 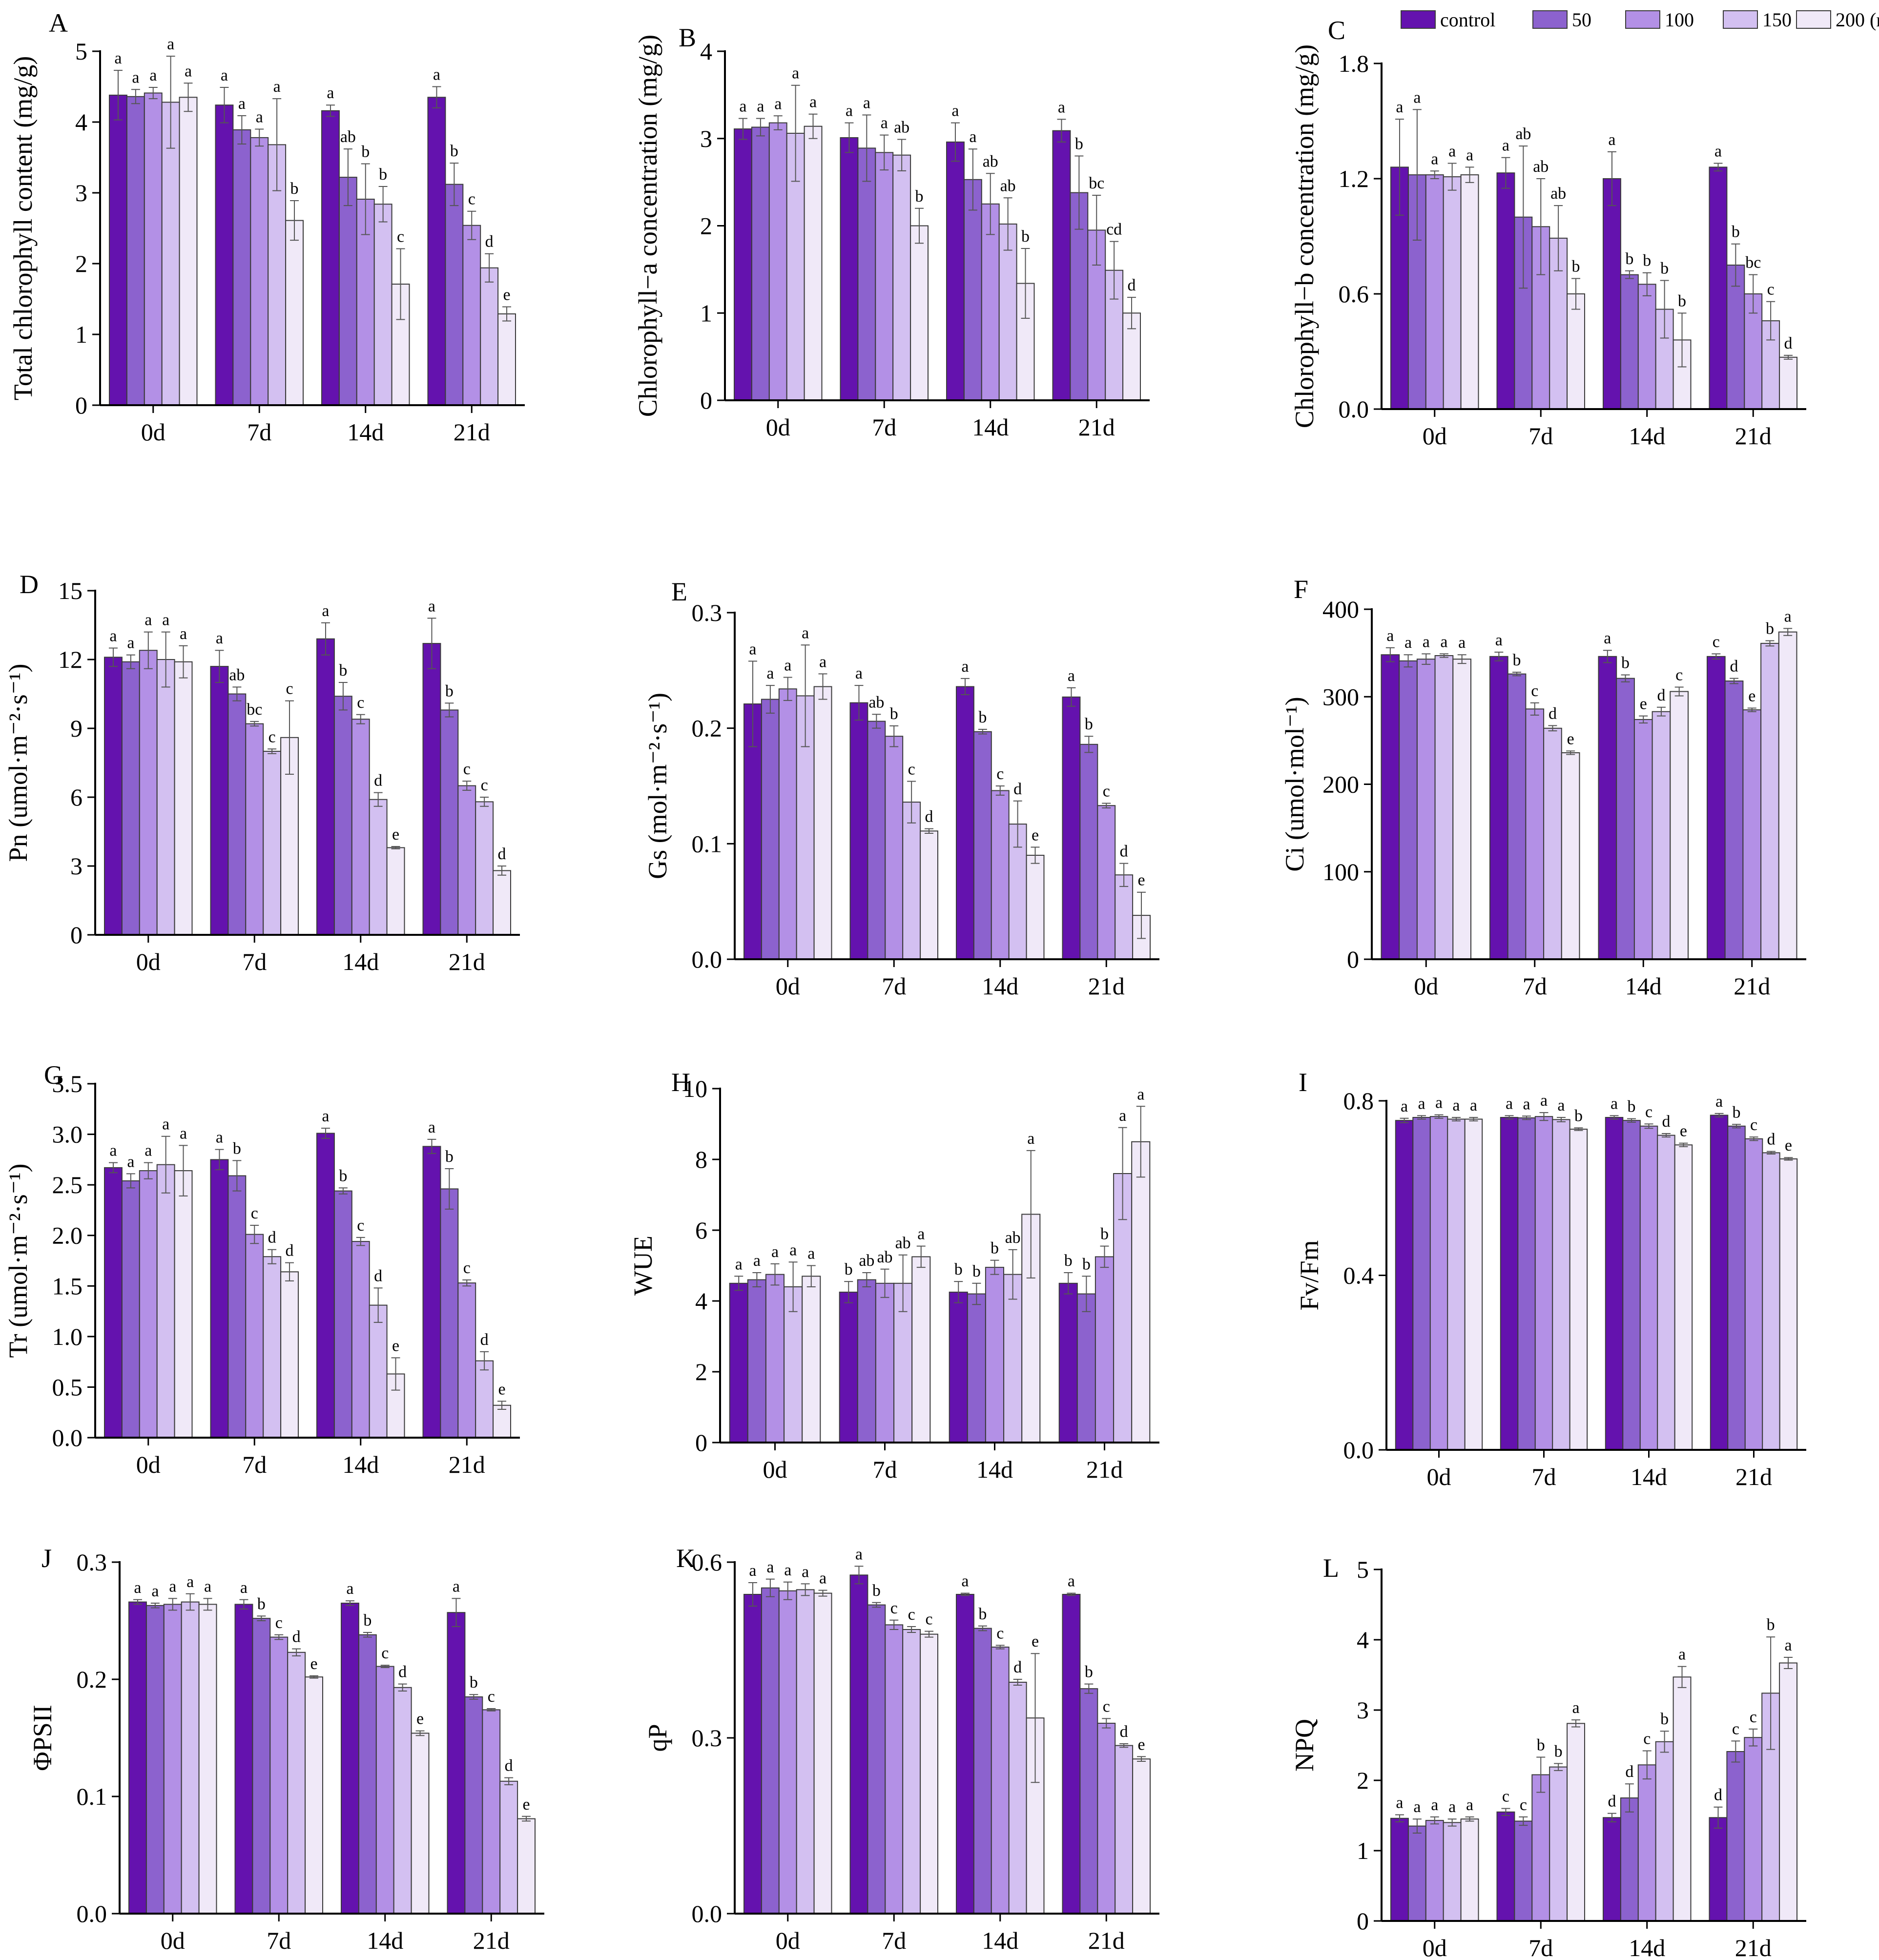 I want to click on panel-letter-k: K, so click(x=685, y=1559).